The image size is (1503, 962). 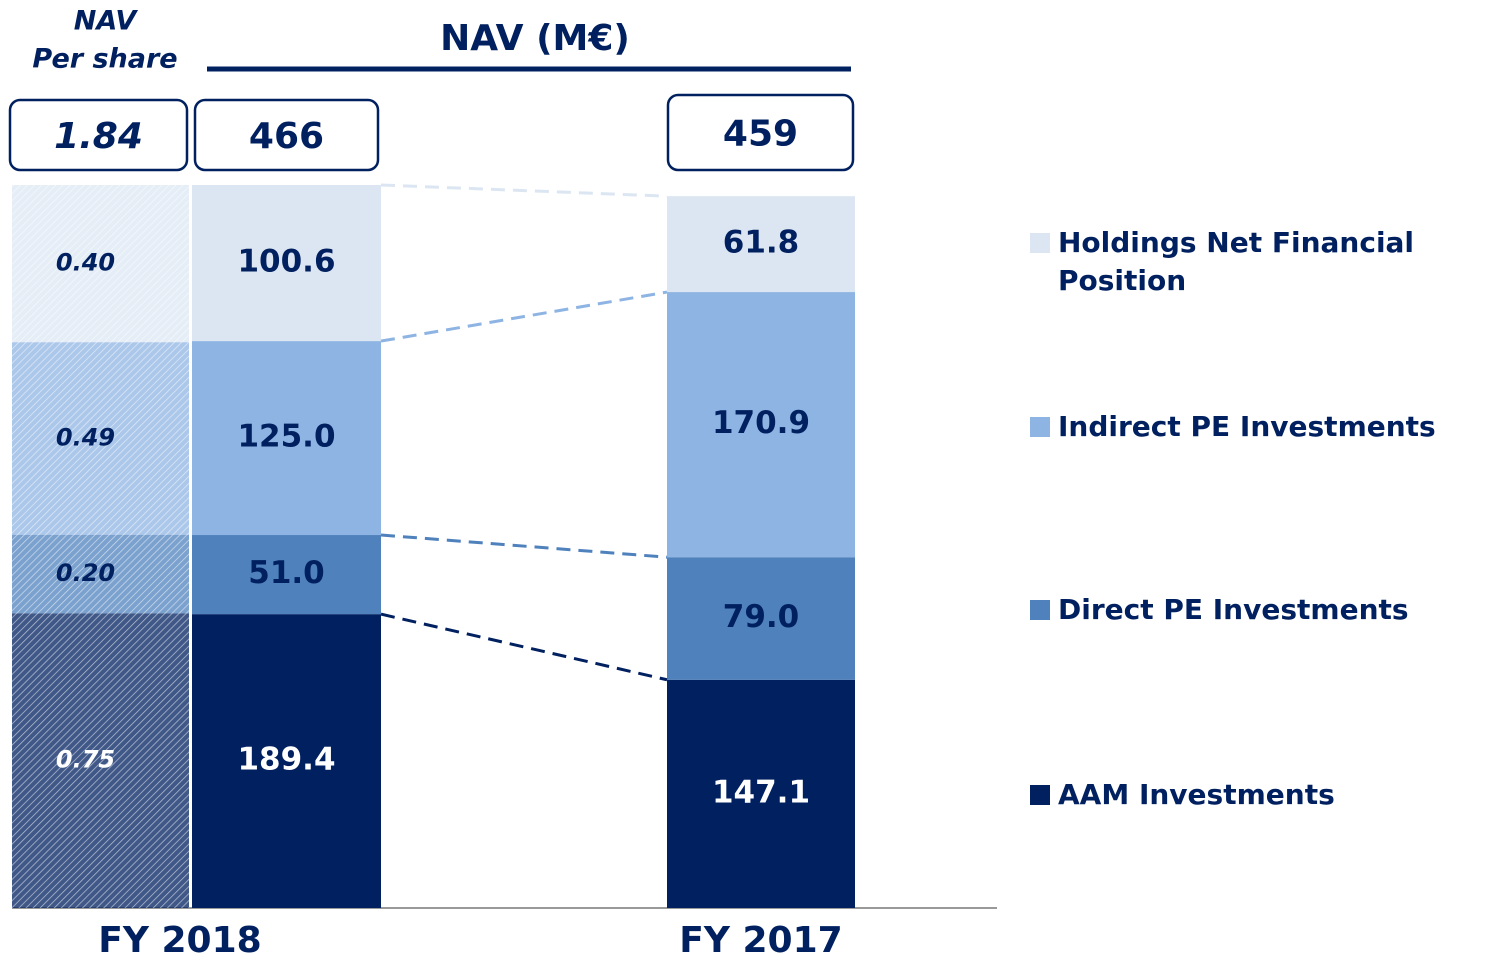 I want to click on data-label: 51.0, so click(x=286, y=573).